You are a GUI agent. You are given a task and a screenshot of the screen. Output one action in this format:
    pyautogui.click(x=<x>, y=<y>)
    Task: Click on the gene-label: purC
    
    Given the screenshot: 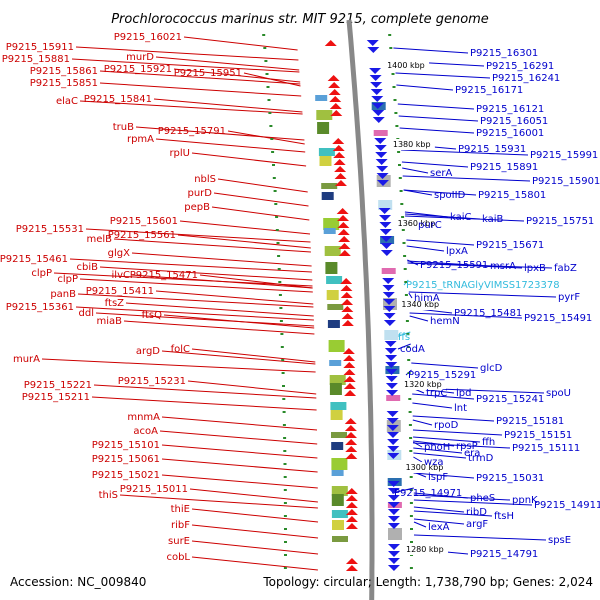 What is the action you would take?
    pyautogui.click(x=430, y=225)
    